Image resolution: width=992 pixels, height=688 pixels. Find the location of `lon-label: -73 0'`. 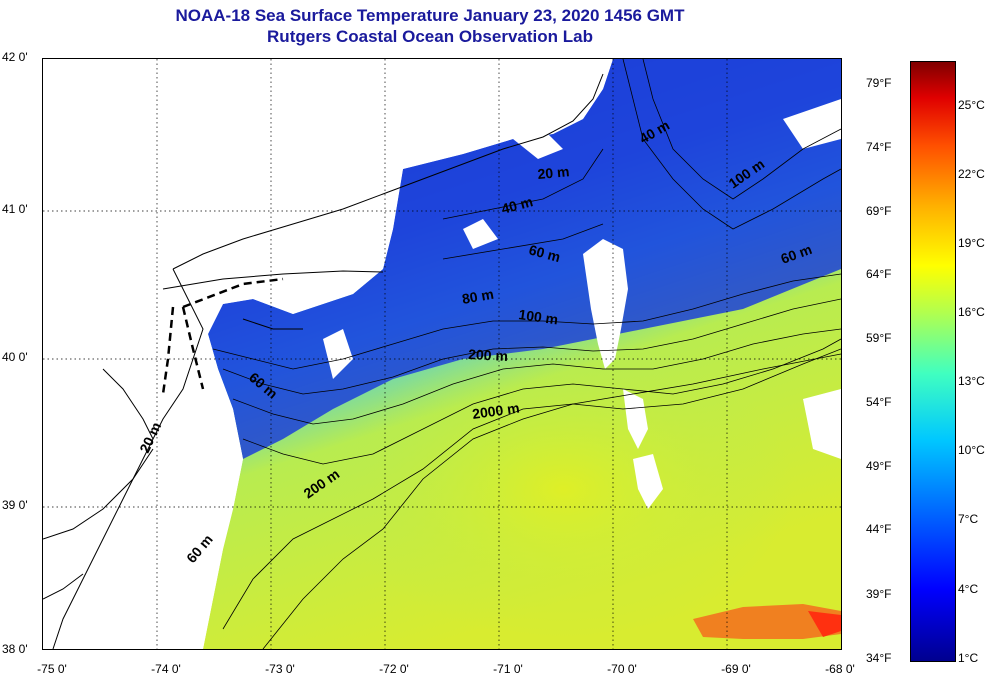

lon-label: -73 0' is located at coordinates (280, 669).